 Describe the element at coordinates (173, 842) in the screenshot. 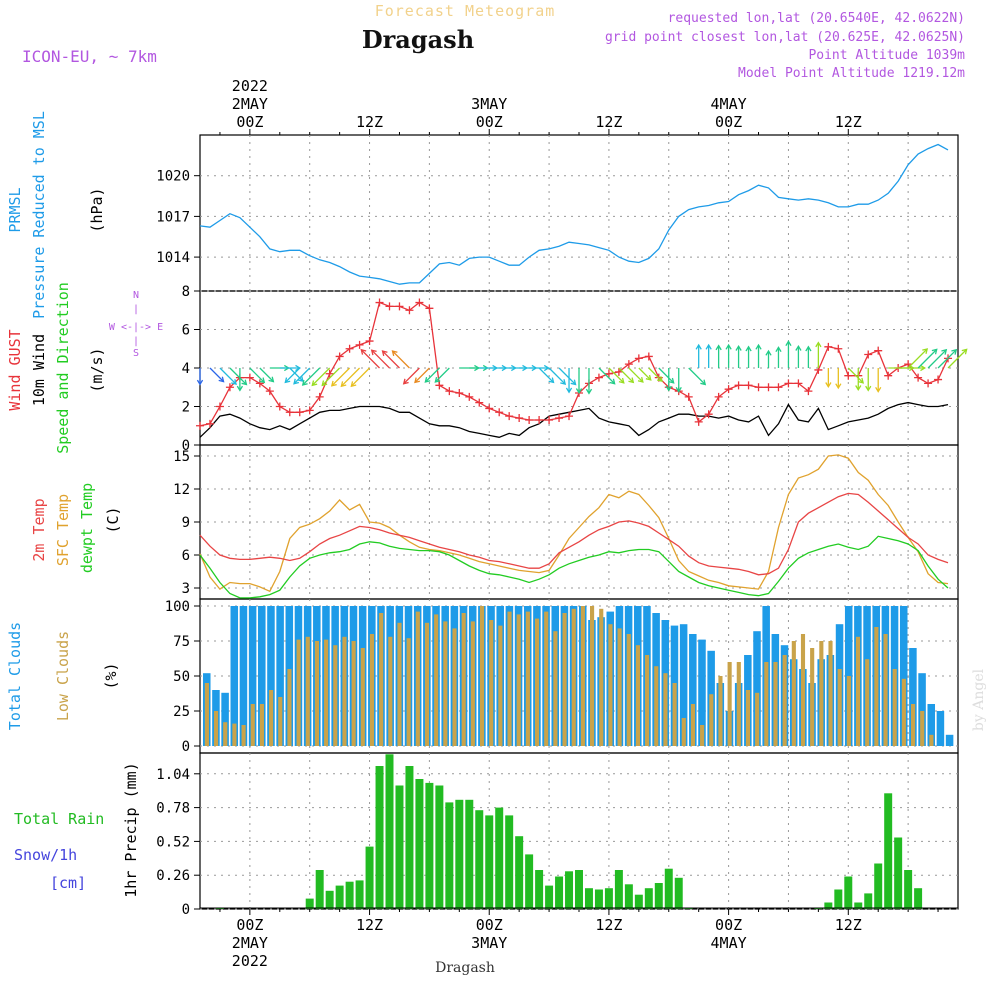

I see `precip-tick-label: 0.52` at that location.